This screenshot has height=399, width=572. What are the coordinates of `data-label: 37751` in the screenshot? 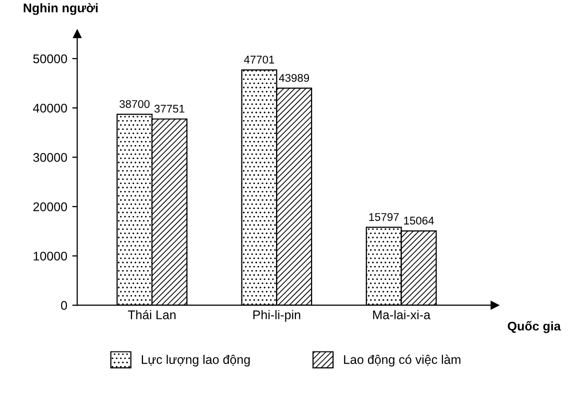 It's located at (169, 108).